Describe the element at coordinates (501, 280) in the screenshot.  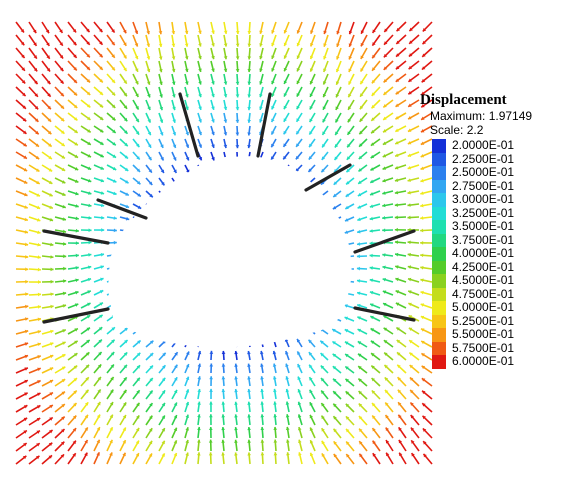
I see `legend-row: 4.5000E-01` at that location.